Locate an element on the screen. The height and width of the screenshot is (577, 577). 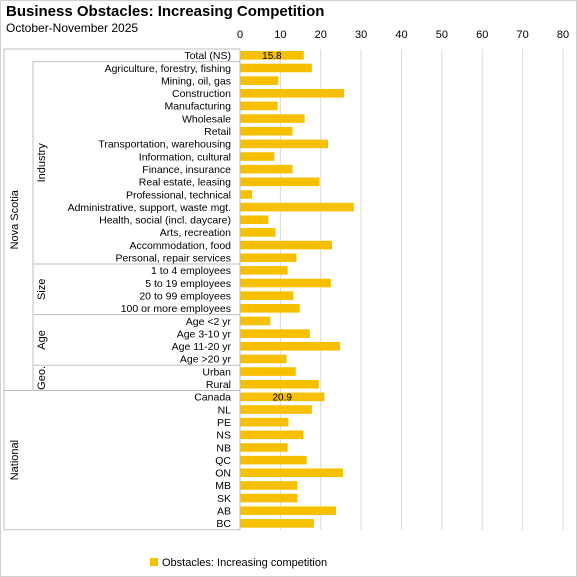
subgroup-label: Size is located at coordinates (42, 289).